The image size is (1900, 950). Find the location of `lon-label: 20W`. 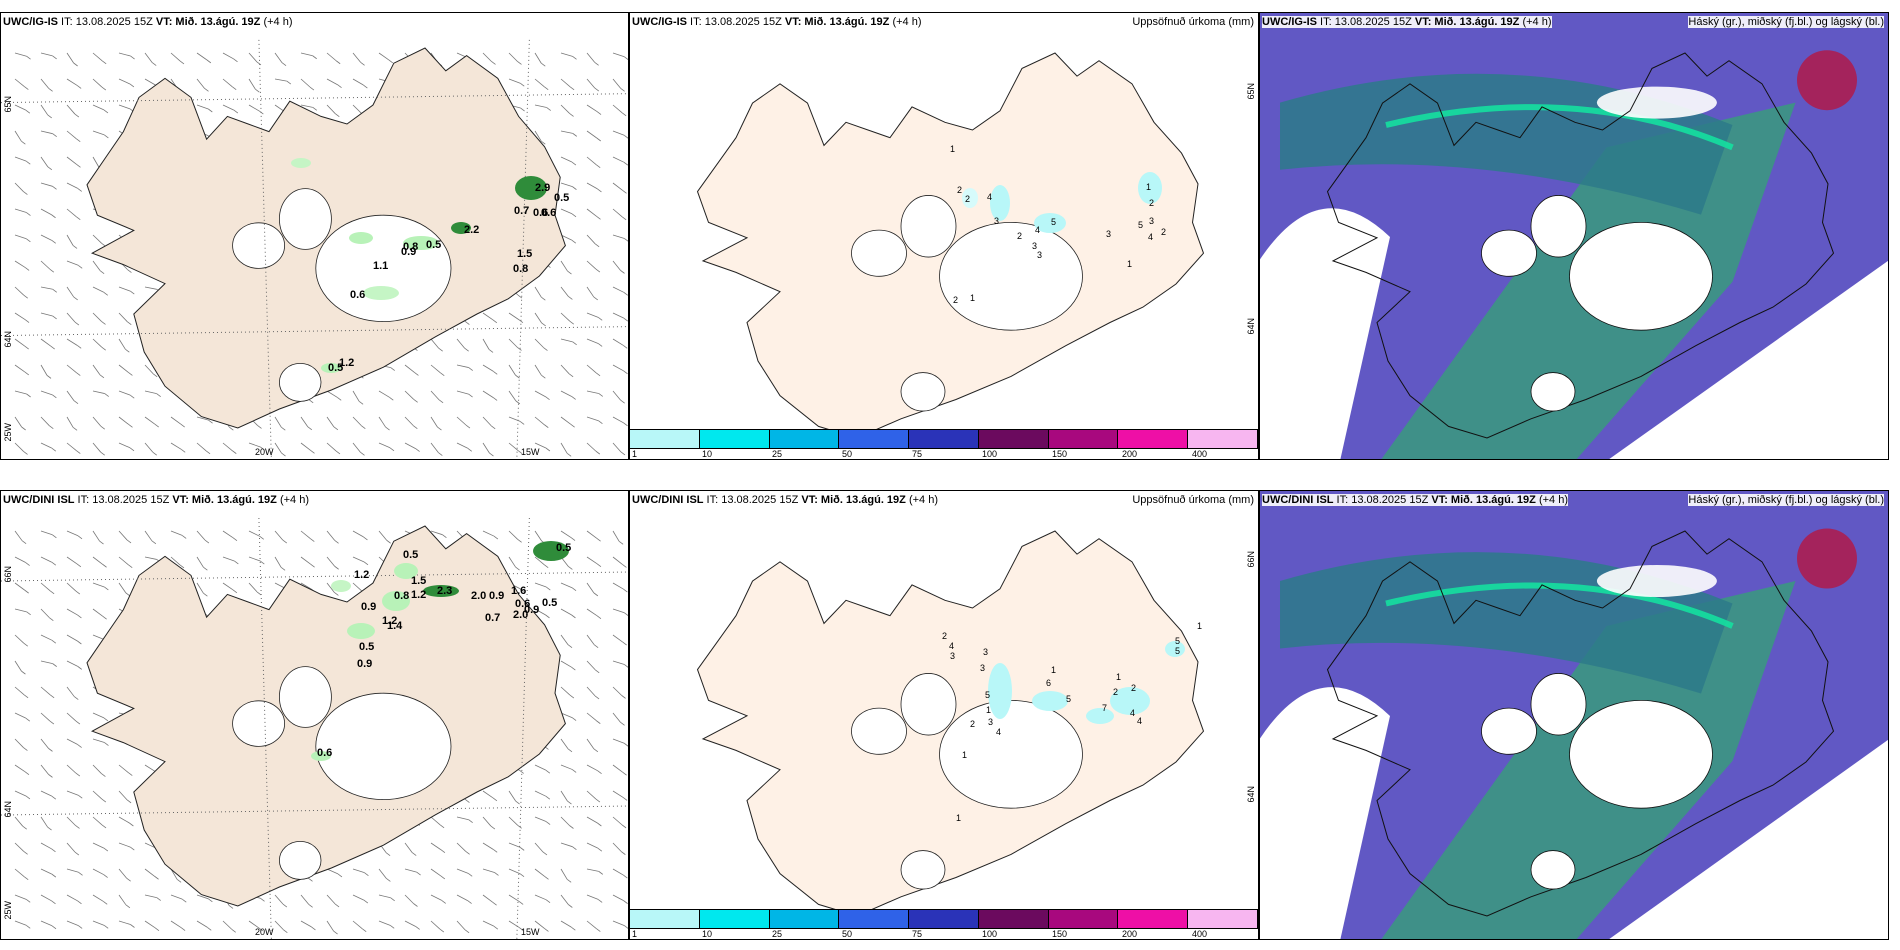

lon-label: 20W is located at coordinates (264, 932).